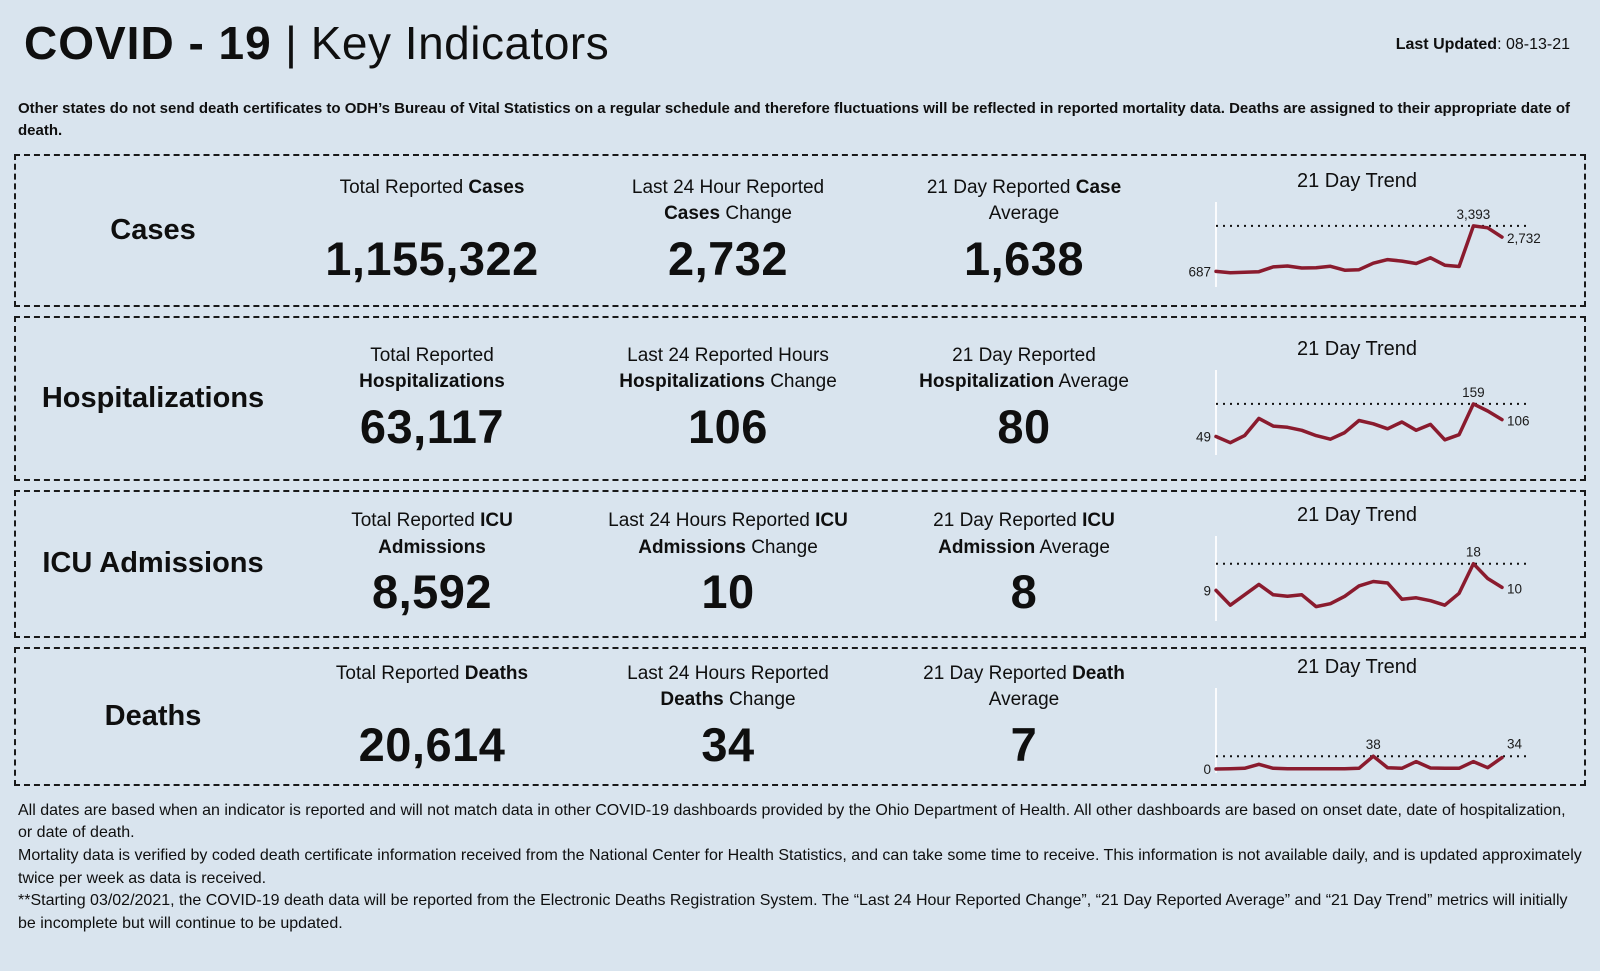 The width and height of the screenshot is (1600, 971). Describe the element at coordinates (1446, 44) in the screenshot. I see `last-updated-label: Last Updated` at that location.